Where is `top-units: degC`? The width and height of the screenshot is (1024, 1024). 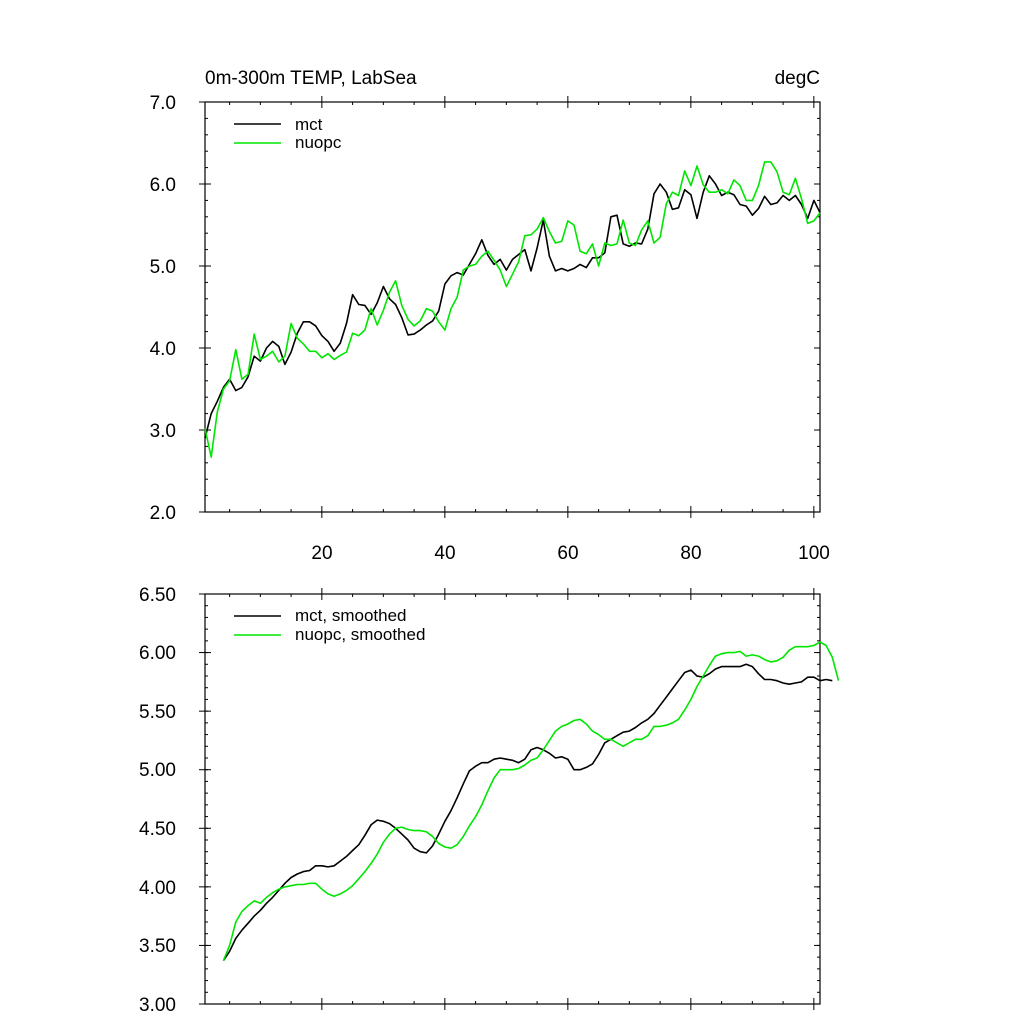 top-units: degC is located at coordinates (797, 78).